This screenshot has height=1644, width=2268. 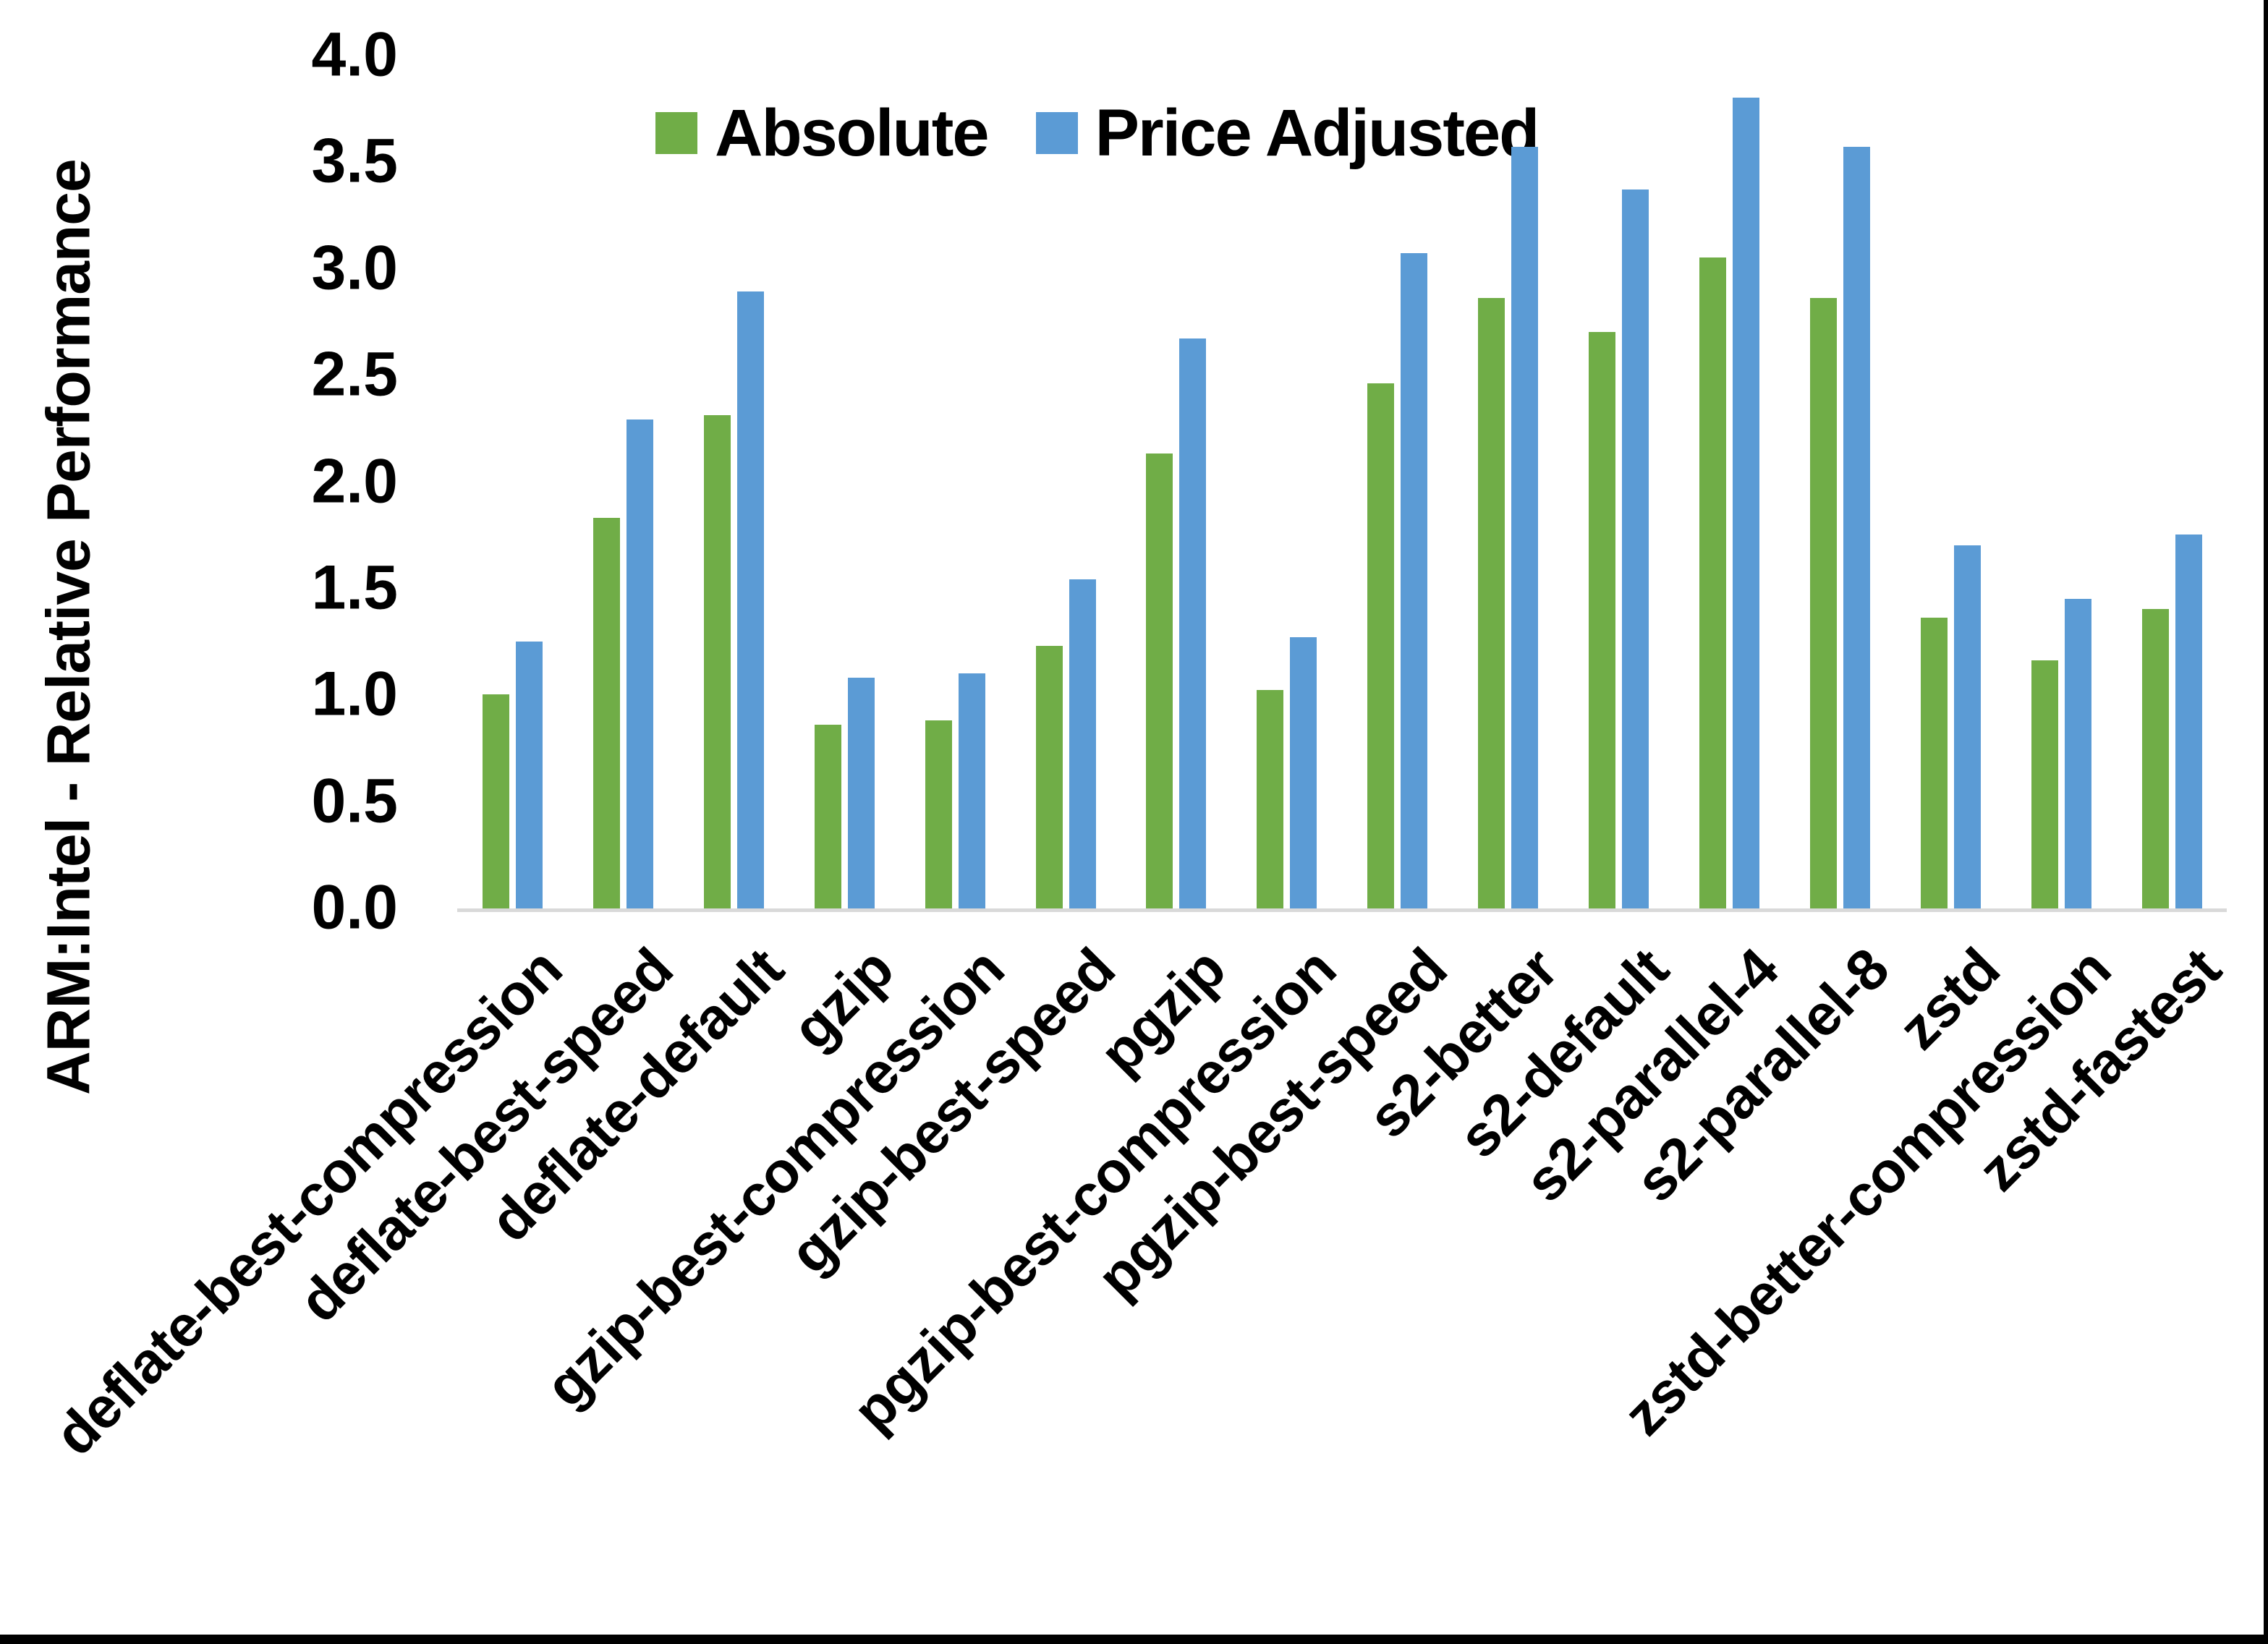 What do you see at coordinates (529, 775) in the screenshot?
I see `bar-deflate-best-compression-price-adjusted` at bounding box center [529, 775].